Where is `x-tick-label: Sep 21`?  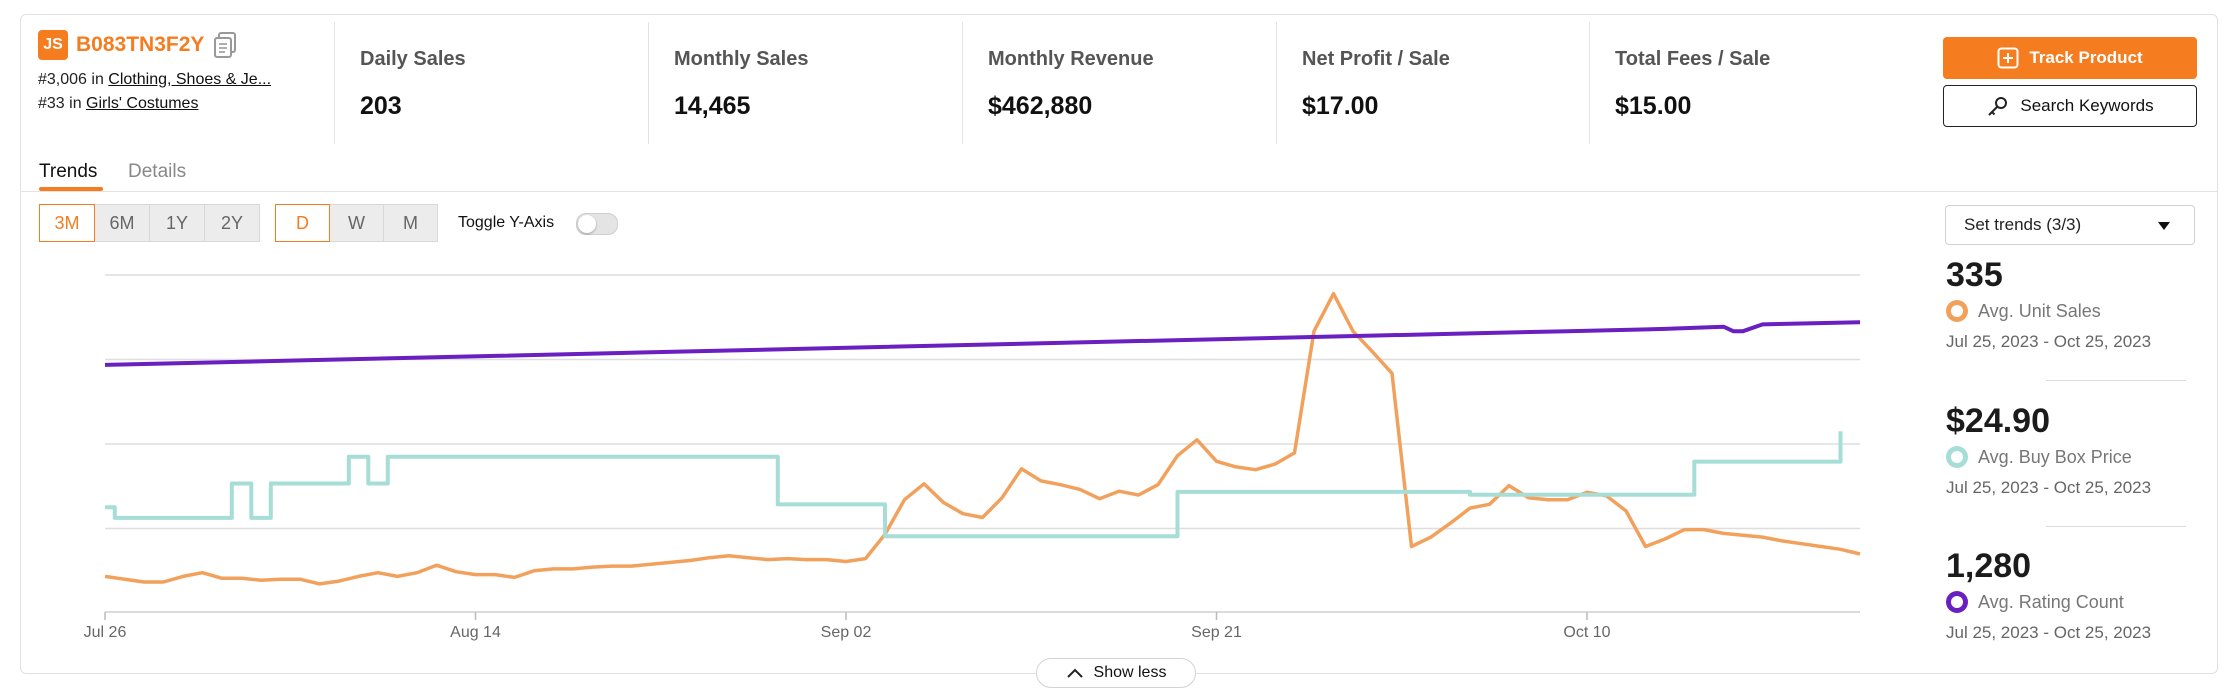 x-tick-label: Sep 21 is located at coordinates (1216, 632).